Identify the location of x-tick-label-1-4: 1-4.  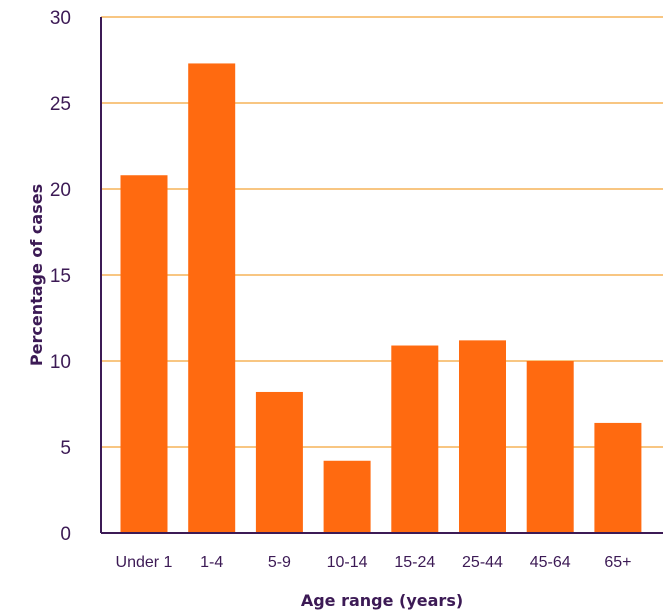
(211, 562).